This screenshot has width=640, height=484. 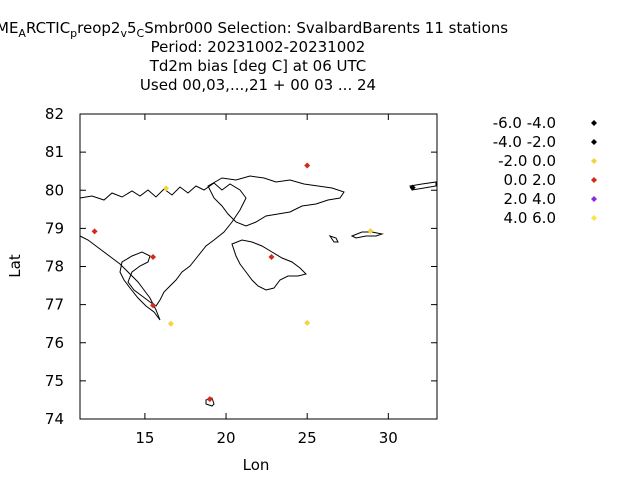 What do you see at coordinates (54, 228) in the screenshot?
I see `y-tick-label: 79` at bounding box center [54, 228].